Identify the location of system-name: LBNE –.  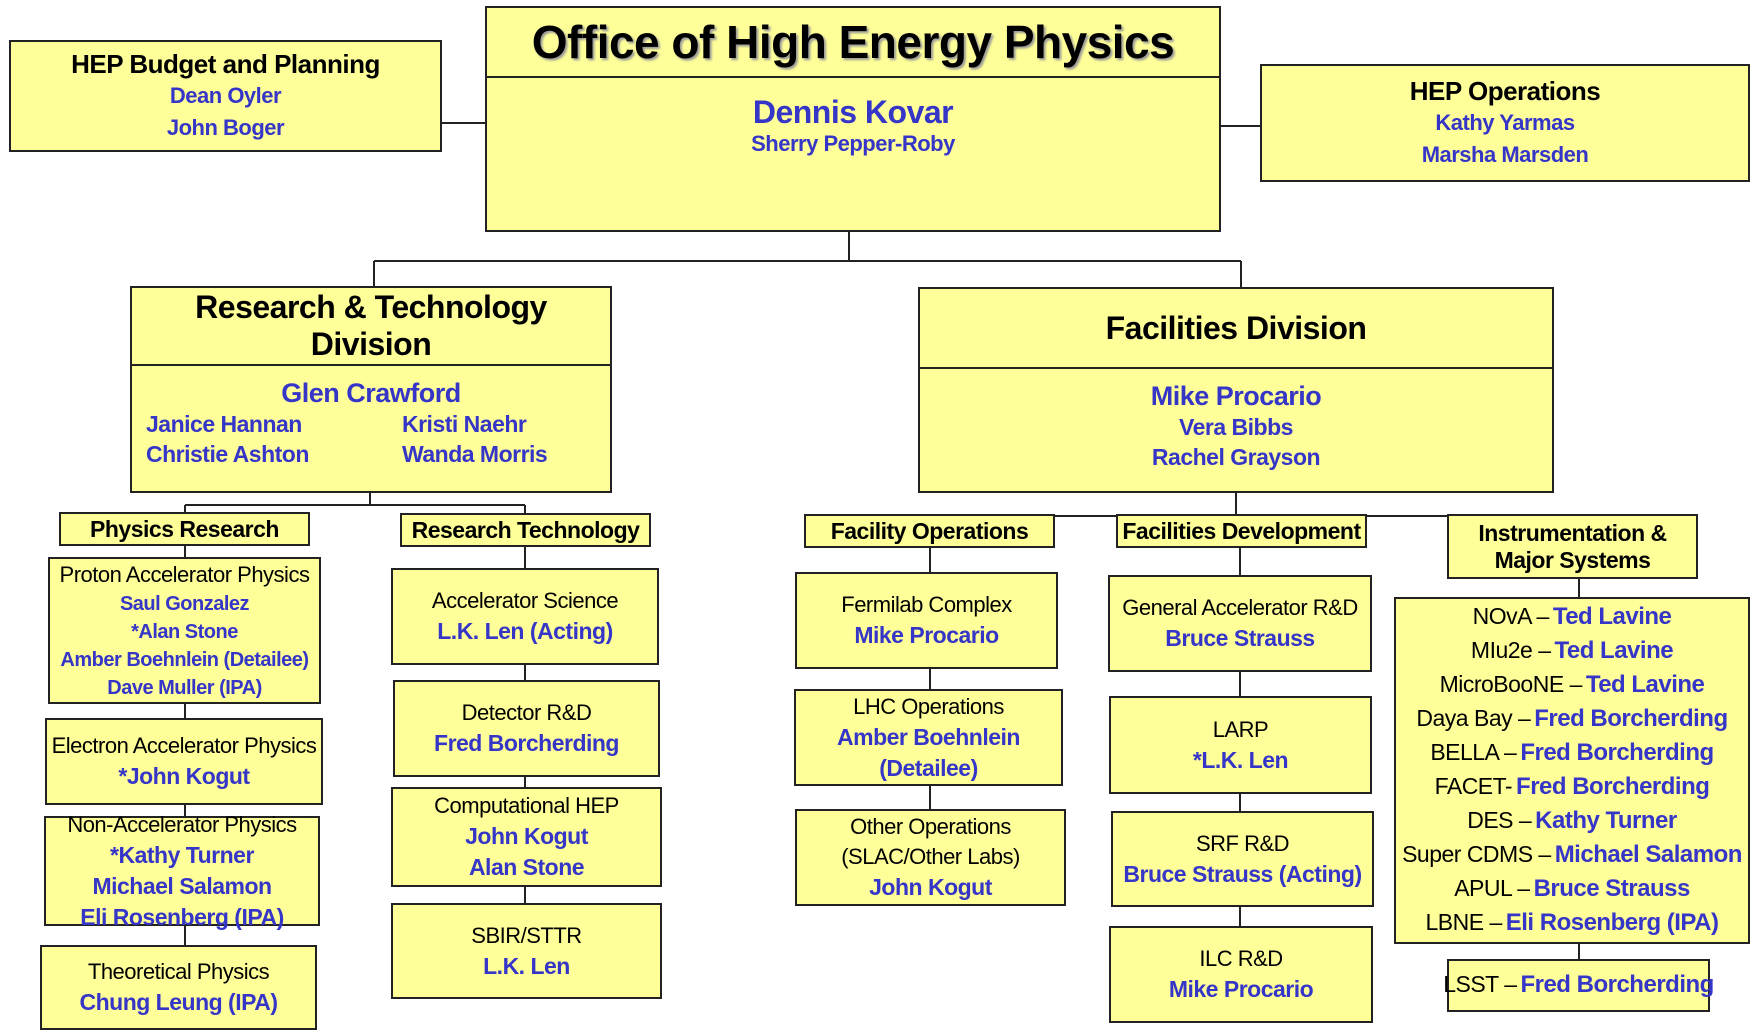
(1464, 921).